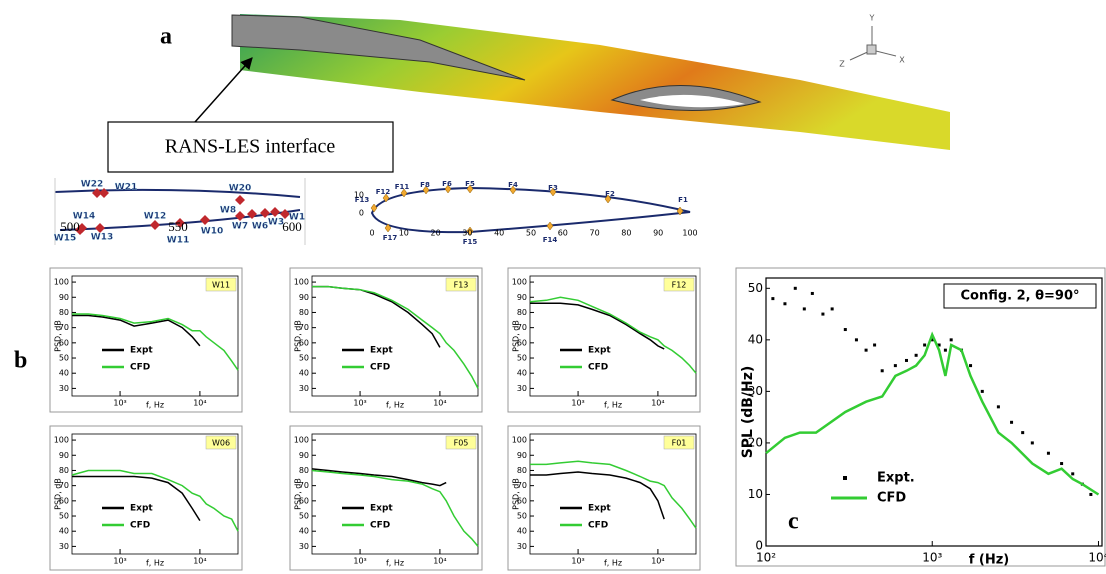  What do you see at coordinates (989, 560) in the screenshot?
I see `x-axis-label: f (Hz)` at bounding box center [989, 560].